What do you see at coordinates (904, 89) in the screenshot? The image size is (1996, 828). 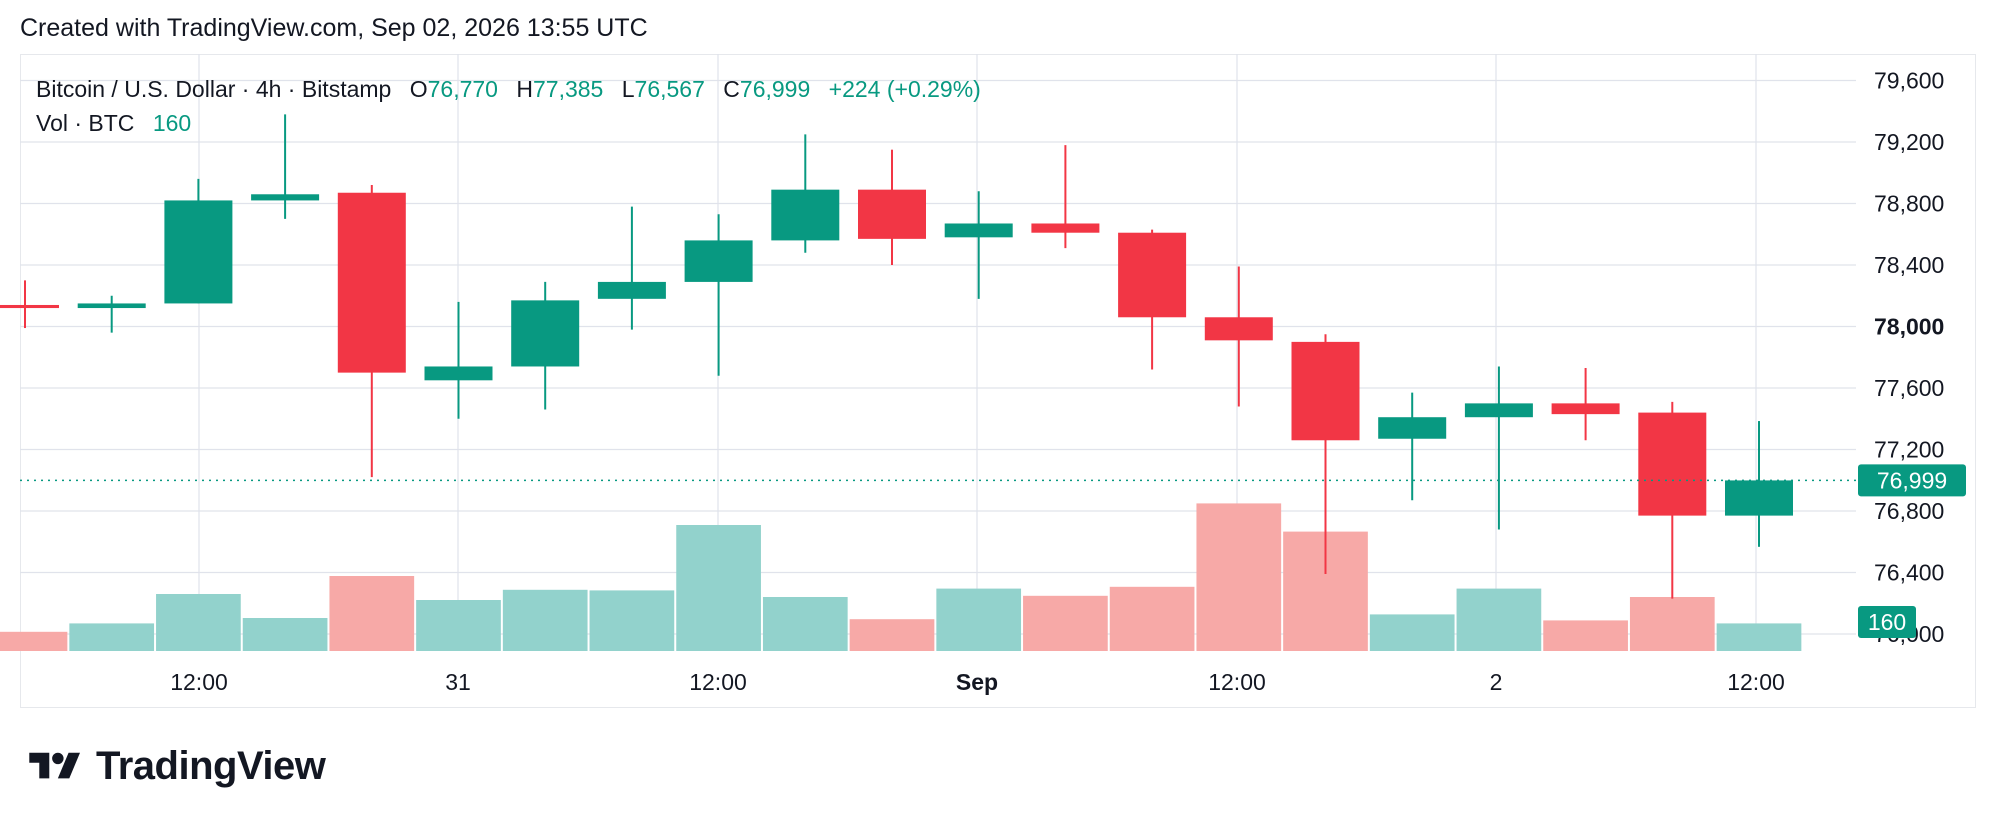 I see `legend-change: +224 (+0.29%)` at bounding box center [904, 89].